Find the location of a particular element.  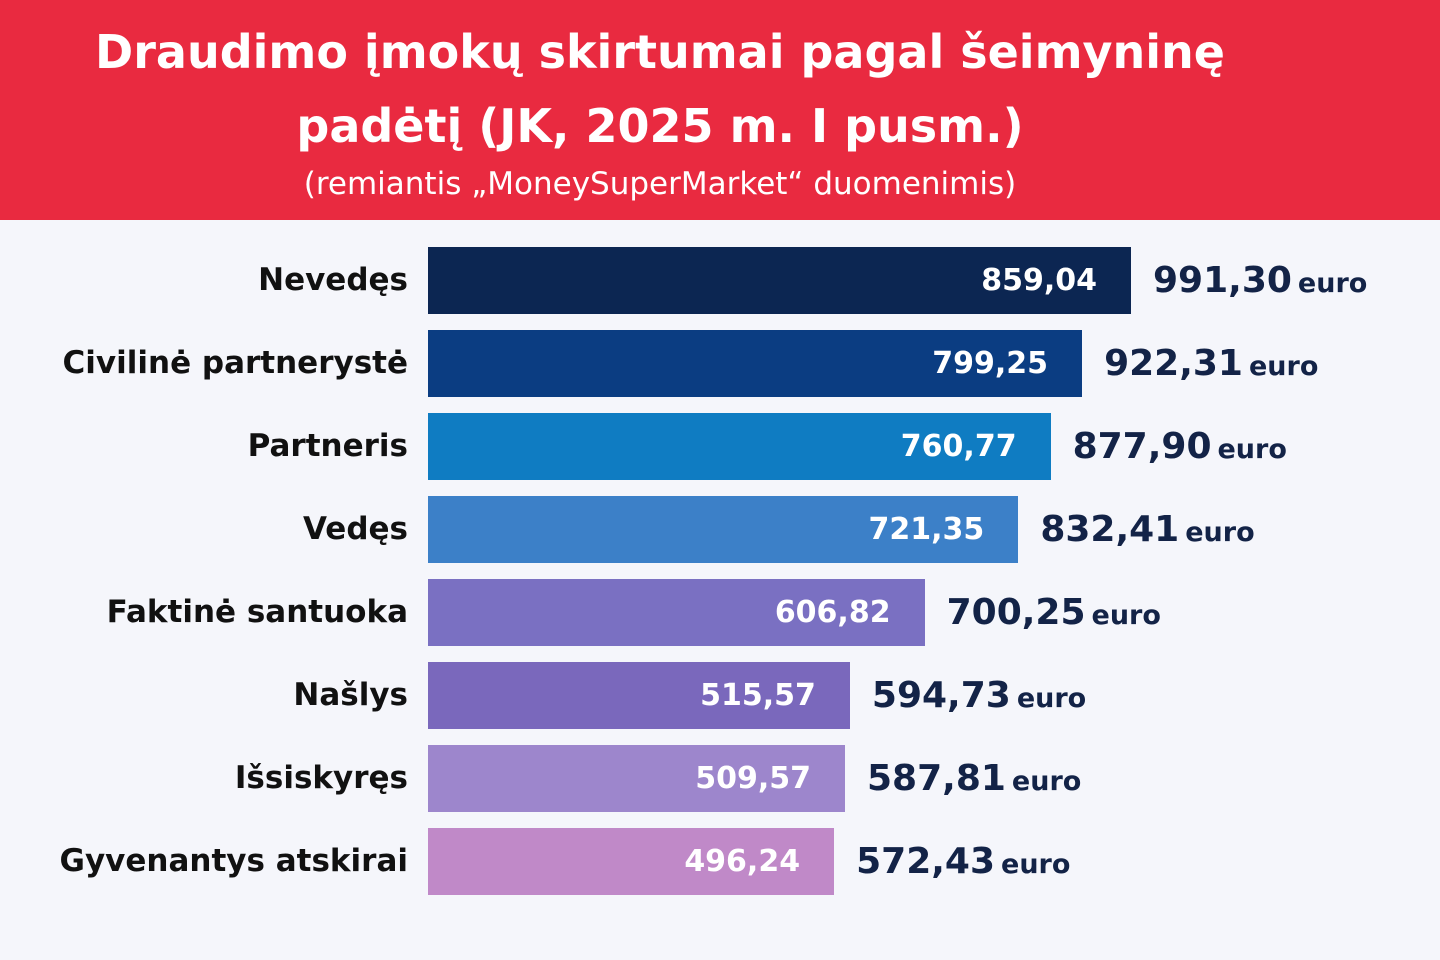

total-value: 594,73 is located at coordinates (941, 695).